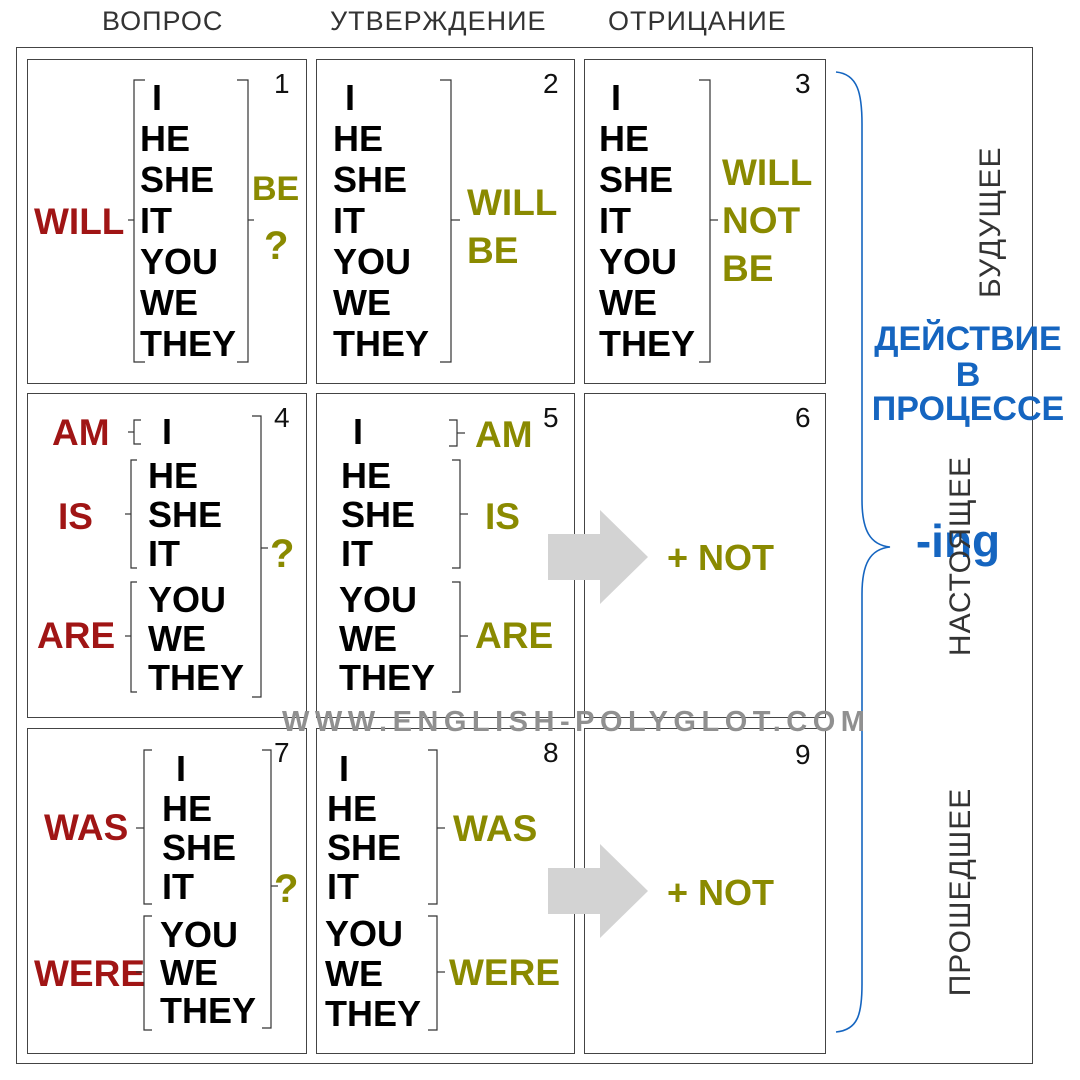  I want to click on row-label-future: БУДУЩЕЕ, so click(990, 222).